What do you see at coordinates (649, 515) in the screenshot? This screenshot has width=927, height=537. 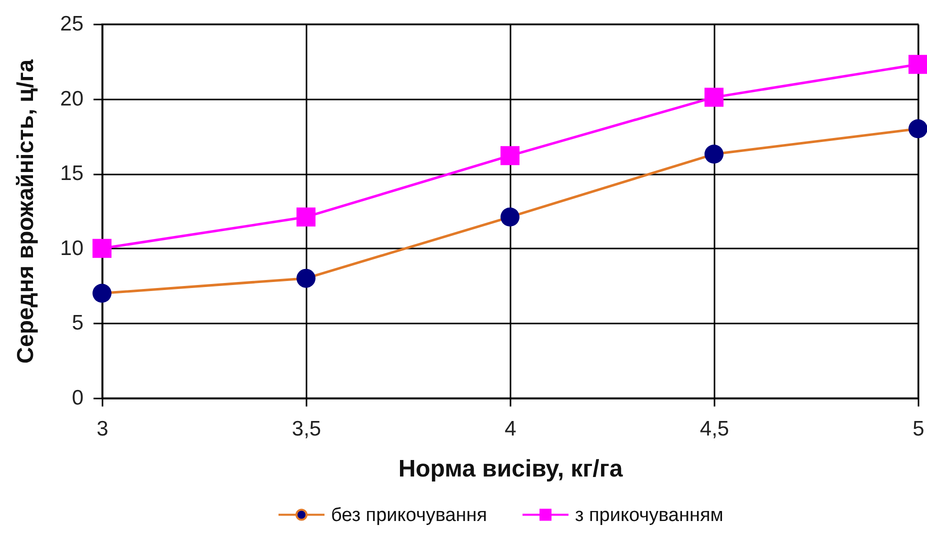 I see `legend-label: з прикочуванням` at bounding box center [649, 515].